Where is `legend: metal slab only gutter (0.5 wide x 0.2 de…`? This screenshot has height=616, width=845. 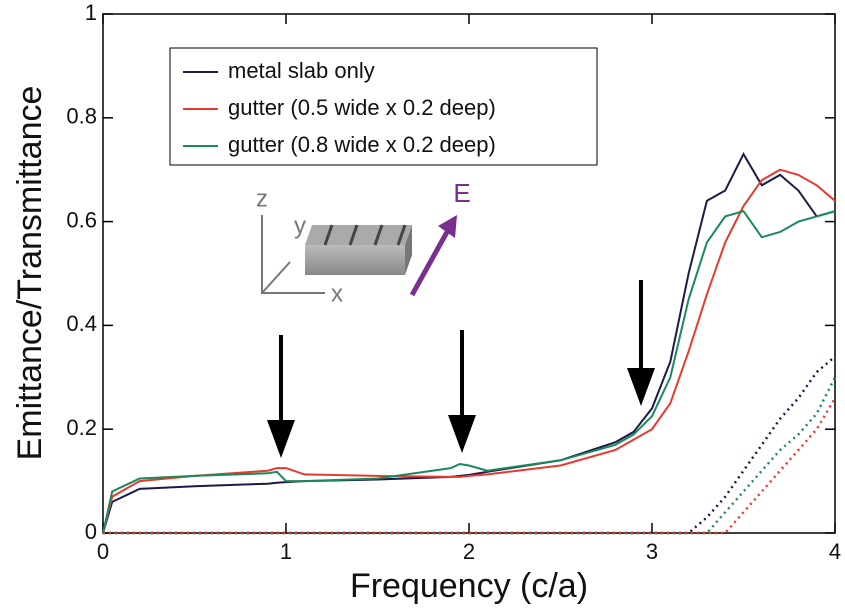 legend: metal slab only gutter (0.5 wide x 0.2 de… is located at coordinates (339, 107).